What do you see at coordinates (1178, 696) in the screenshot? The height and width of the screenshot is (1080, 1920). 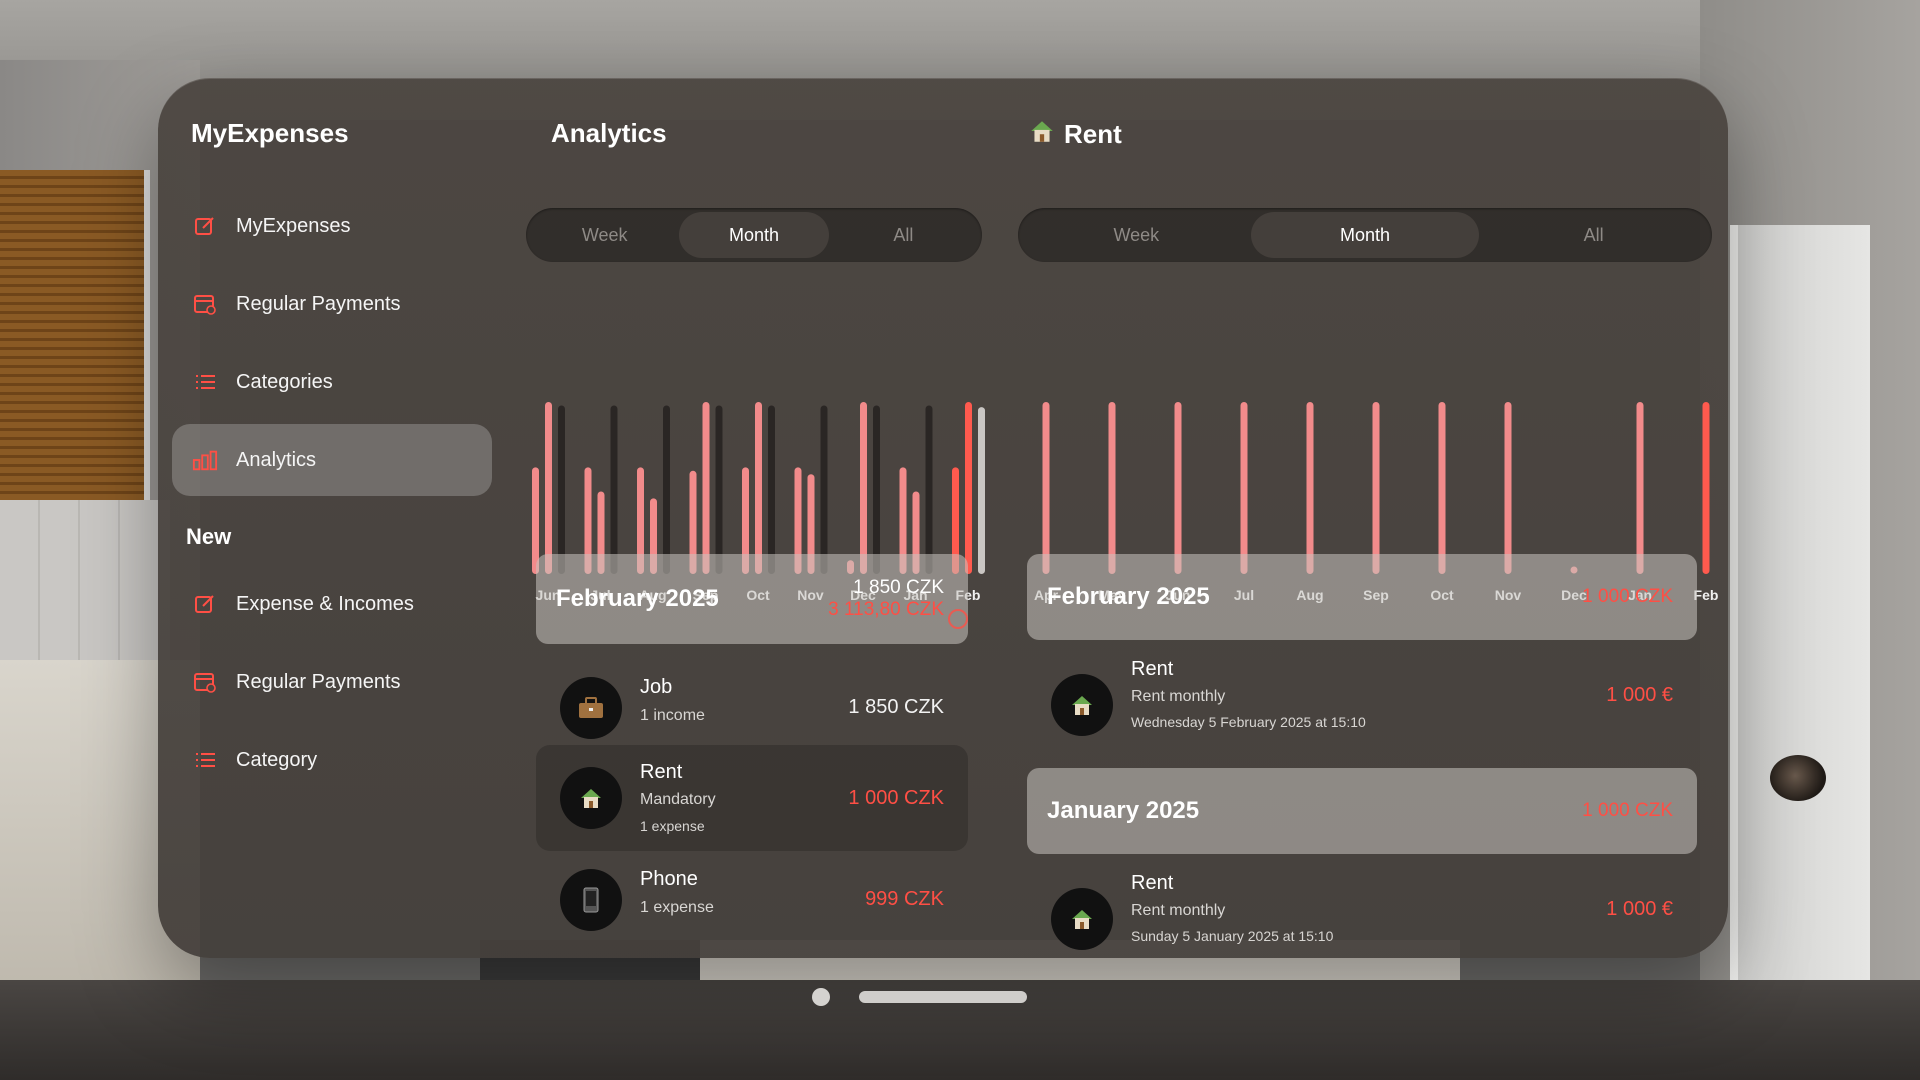 I see `row-subtitle: Rent monthly` at bounding box center [1178, 696].